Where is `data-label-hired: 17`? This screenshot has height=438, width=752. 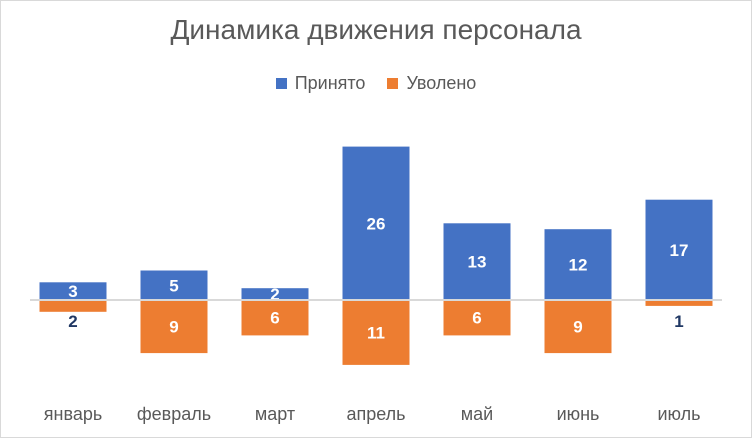 data-label-hired: 17 is located at coordinates (679, 250).